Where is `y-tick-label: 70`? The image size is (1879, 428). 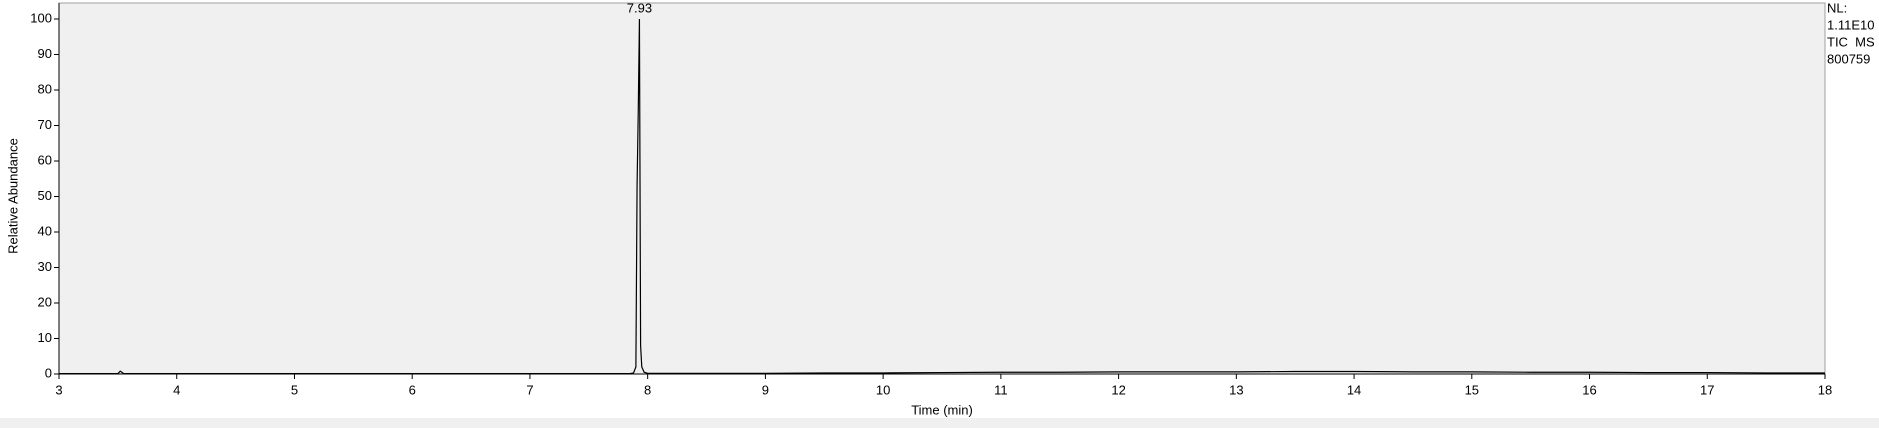
y-tick-label: 70 is located at coordinates (45, 124).